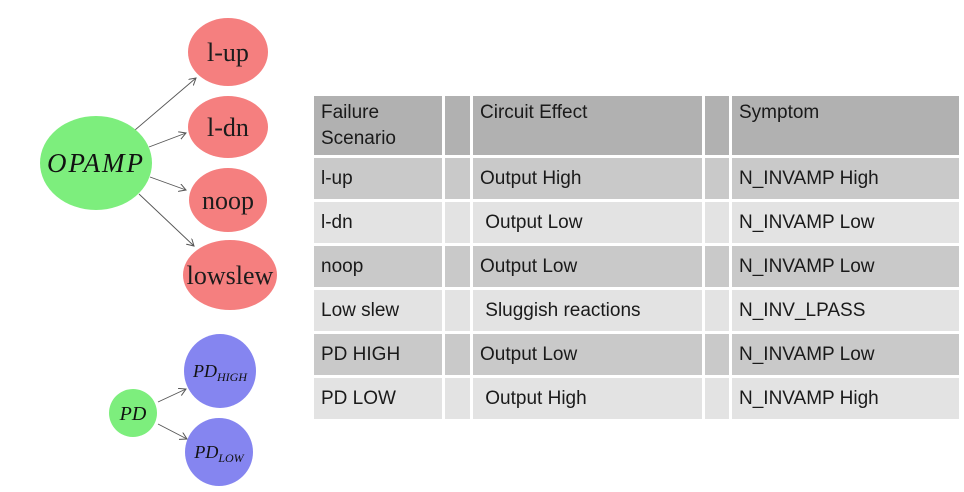 This screenshot has height=492, width=964. Describe the element at coordinates (378, 125) in the screenshot. I see `header-failure-scenario: Failure Scenario` at that location.